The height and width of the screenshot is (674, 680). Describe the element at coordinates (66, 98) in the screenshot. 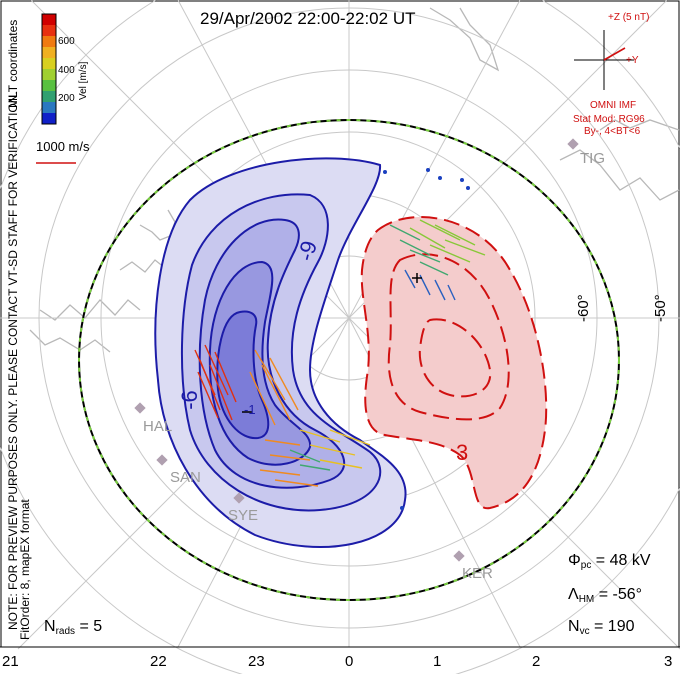

I see `colorbar-tick-200: 200` at that location.